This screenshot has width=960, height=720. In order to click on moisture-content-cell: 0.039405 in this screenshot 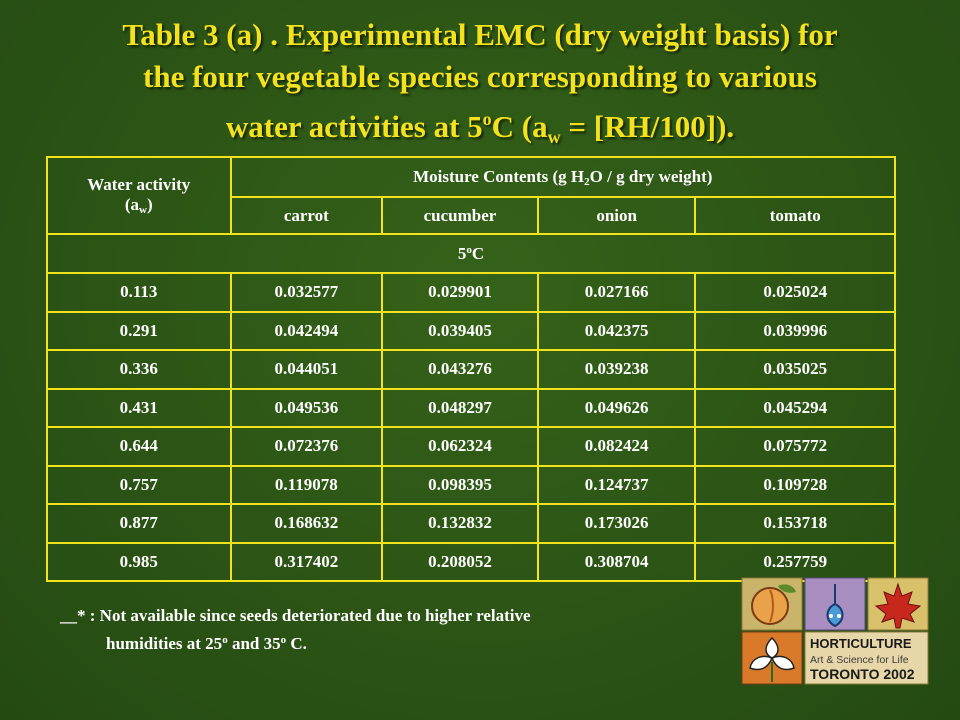, I will do `click(460, 330)`.